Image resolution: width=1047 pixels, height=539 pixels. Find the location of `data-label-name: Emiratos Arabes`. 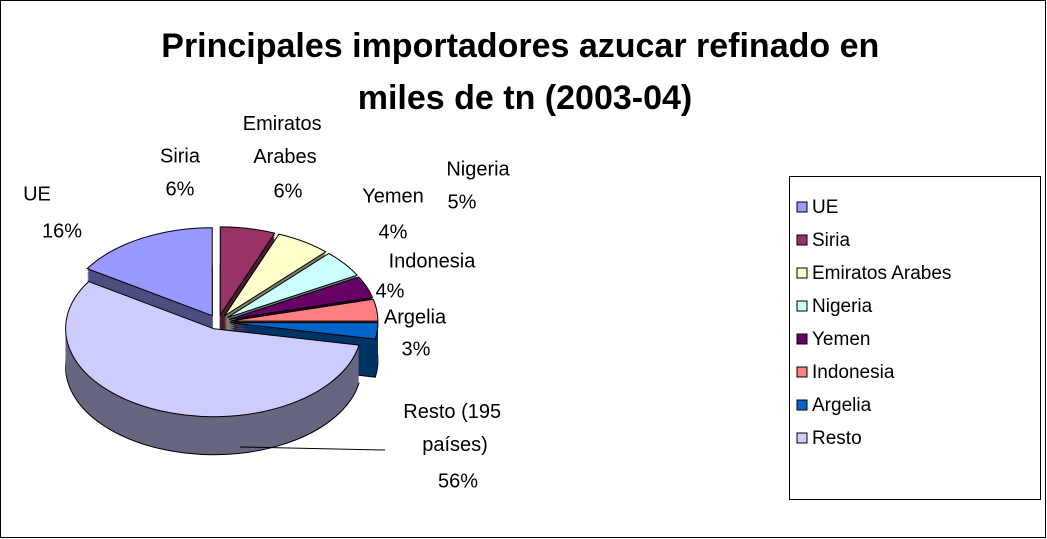

data-label-name: Emiratos Arabes is located at coordinates (285, 140).